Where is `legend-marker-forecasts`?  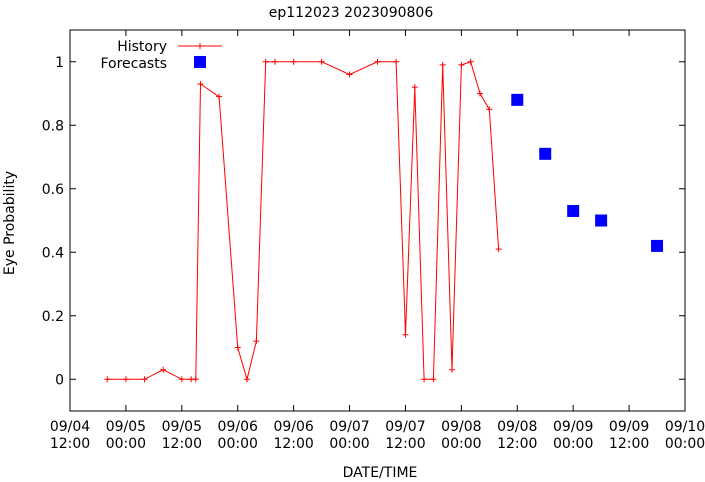 legend-marker-forecasts is located at coordinates (200, 62).